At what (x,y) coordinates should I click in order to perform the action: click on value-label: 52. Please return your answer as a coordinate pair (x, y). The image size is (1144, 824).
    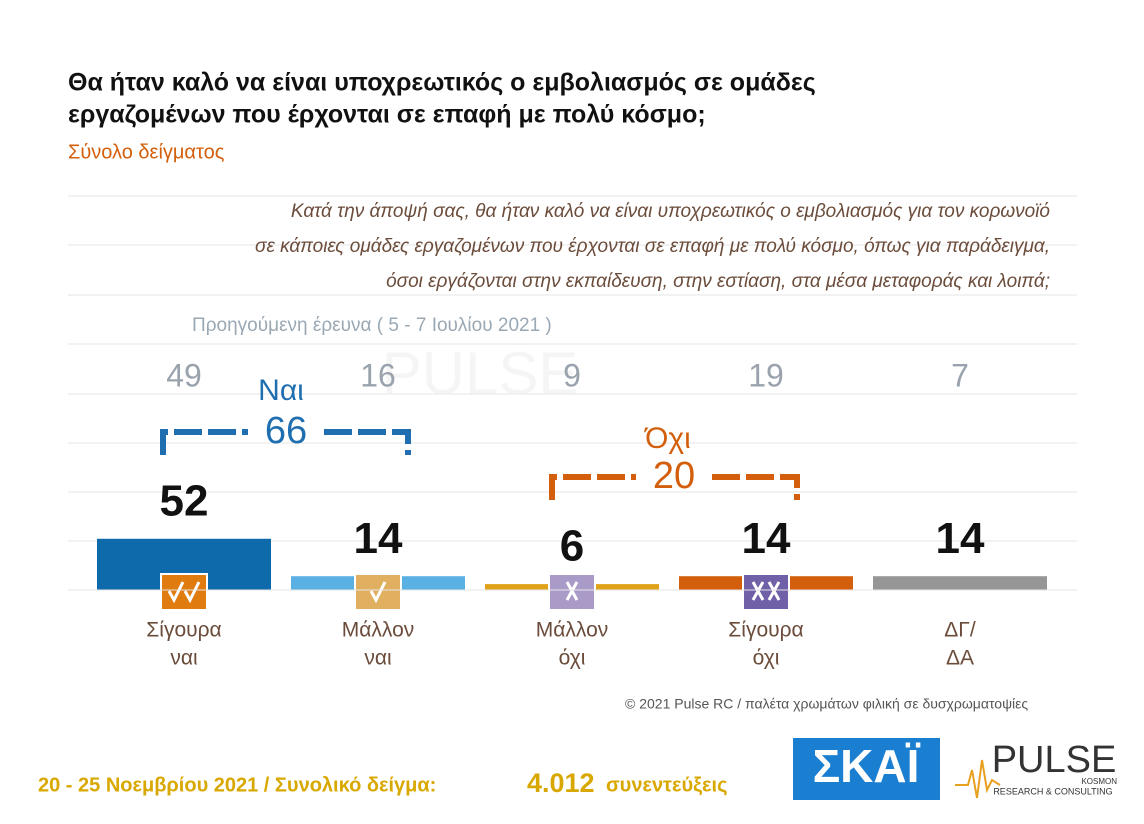
    Looking at the image, I should click on (184, 500).